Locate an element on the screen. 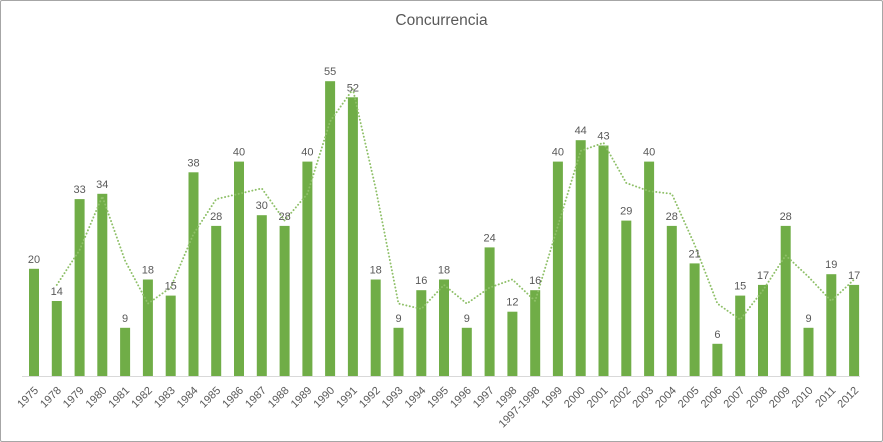 This screenshot has width=883, height=442. x-axis-tick-label: 1980 is located at coordinates (97, 398).